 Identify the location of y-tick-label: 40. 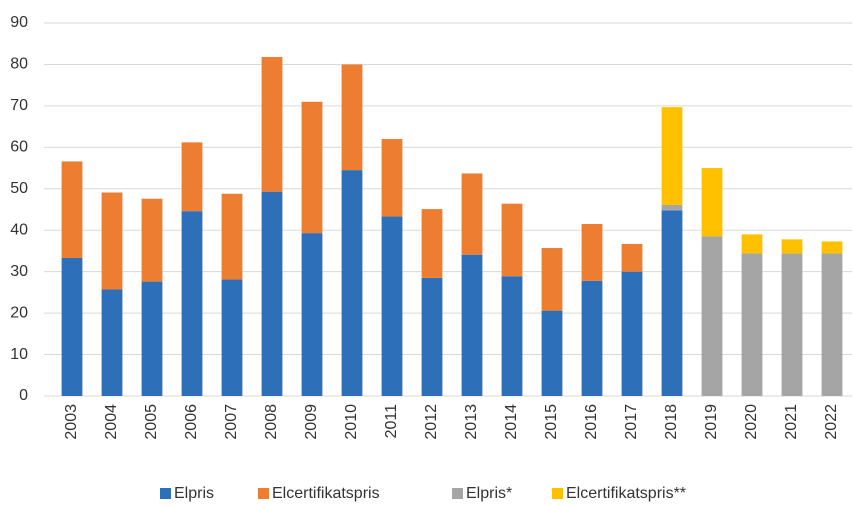
(19, 229).